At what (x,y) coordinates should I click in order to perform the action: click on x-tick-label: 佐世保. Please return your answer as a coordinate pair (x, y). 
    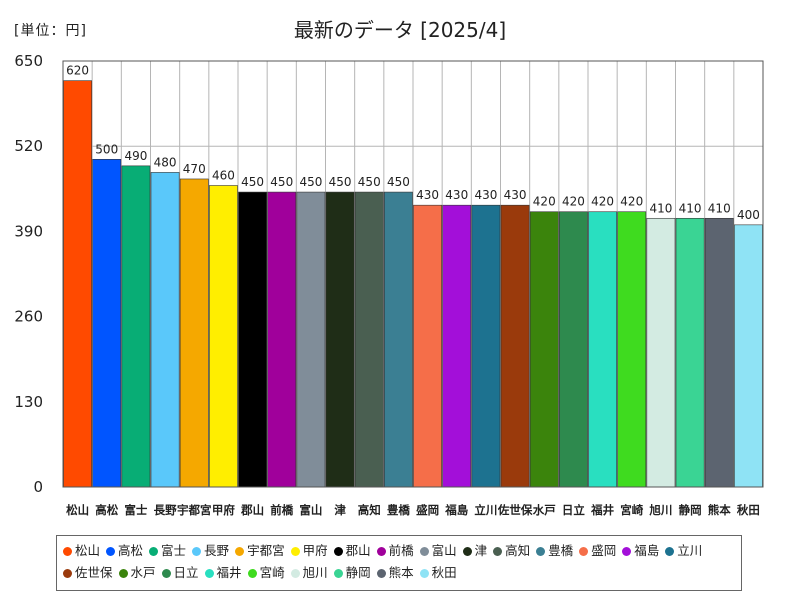
    Looking at the image, I should click on (515, 510).